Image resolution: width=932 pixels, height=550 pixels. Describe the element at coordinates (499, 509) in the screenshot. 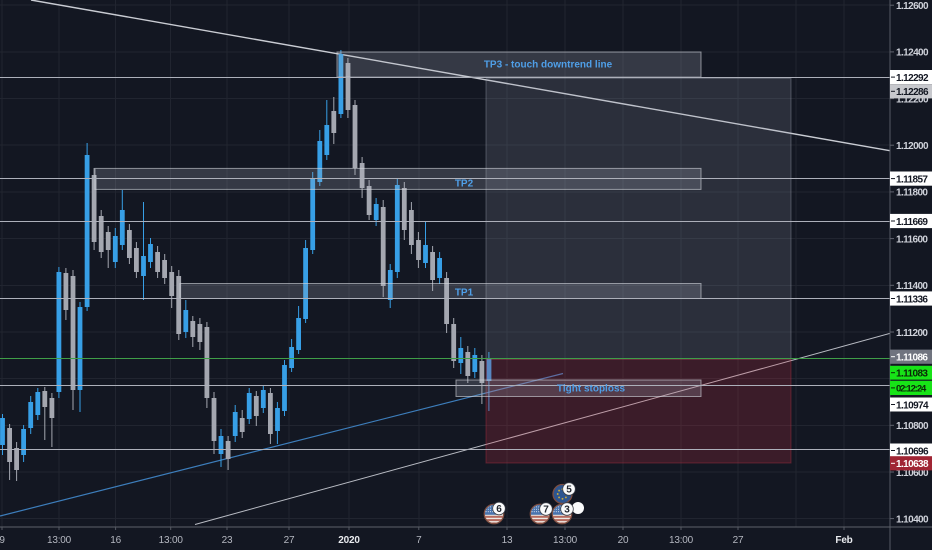

I see `svg-text: 6` at that location.